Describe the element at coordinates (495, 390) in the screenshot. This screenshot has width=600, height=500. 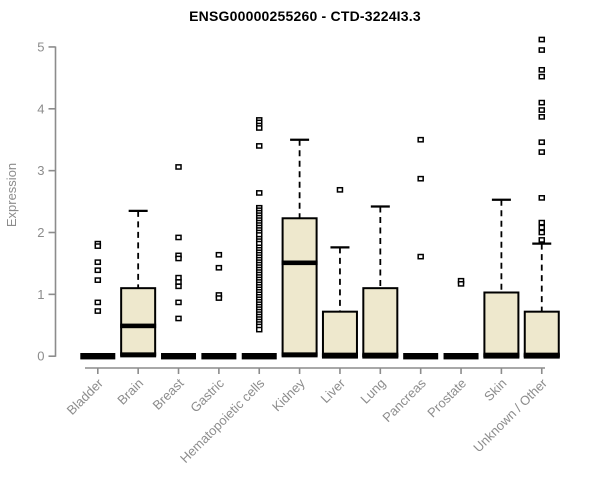
I see `x-category-label-skin: Skin` at that location.